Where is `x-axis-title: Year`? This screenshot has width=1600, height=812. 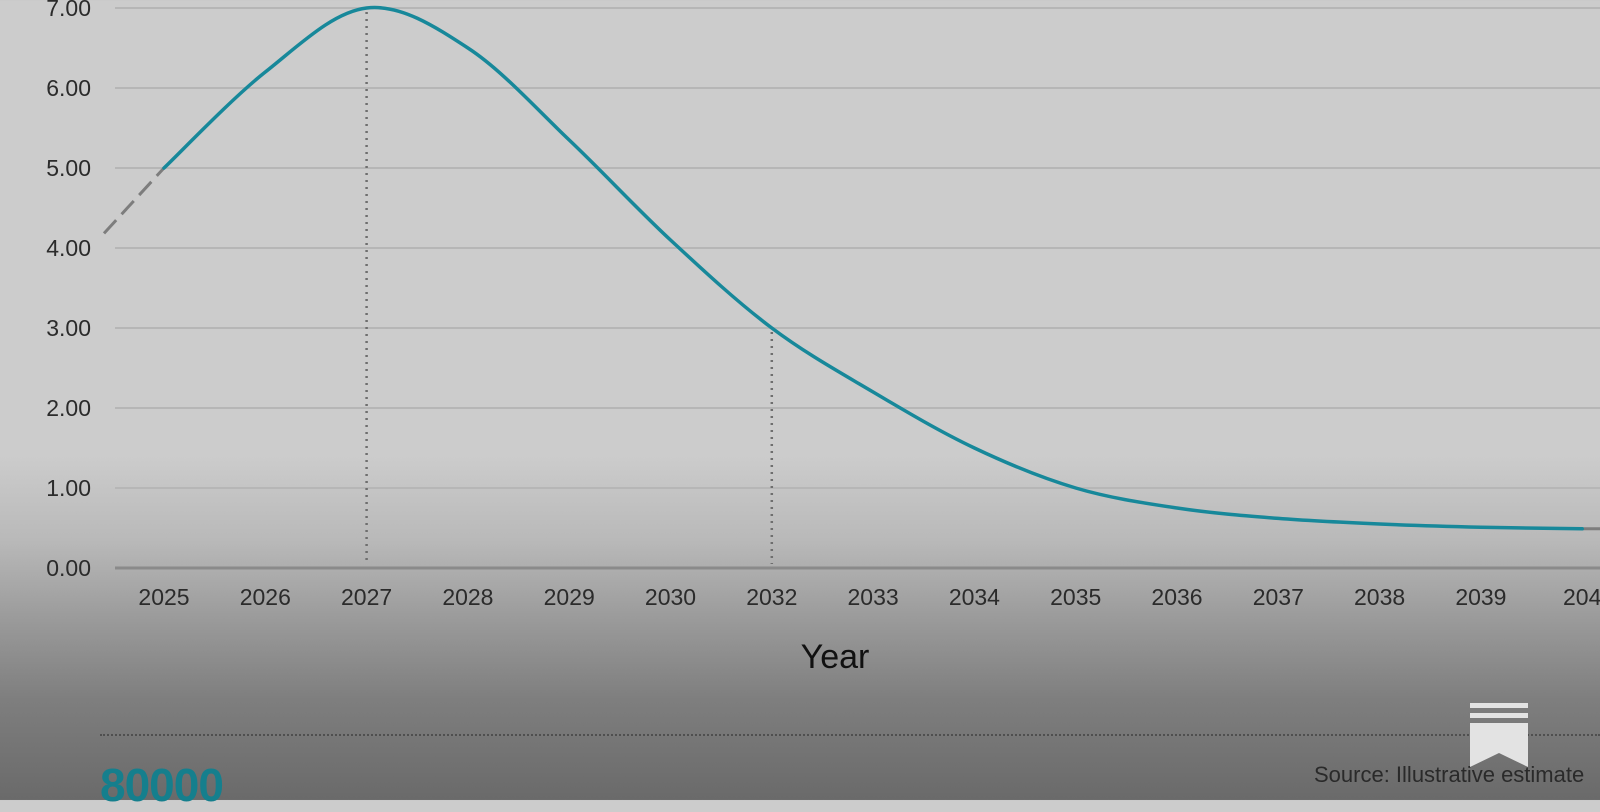 x-axis-title: Year is located at coordinates (835, 657).